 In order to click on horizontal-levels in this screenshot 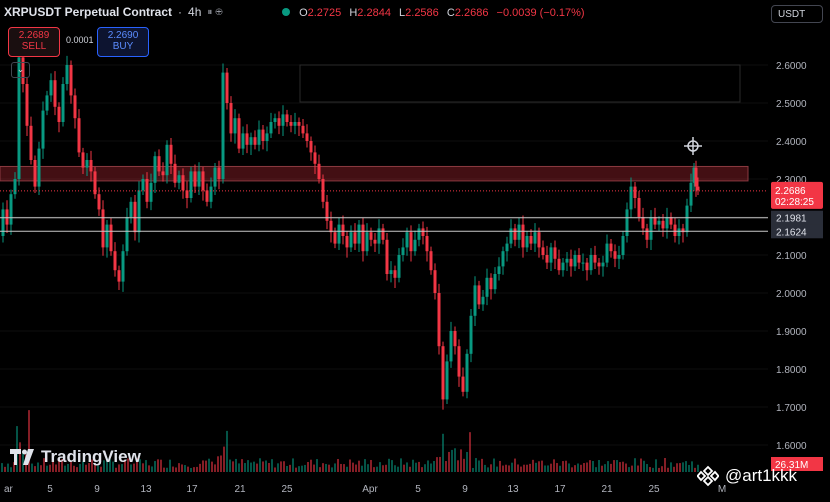, I will do `click(384, 211)`.